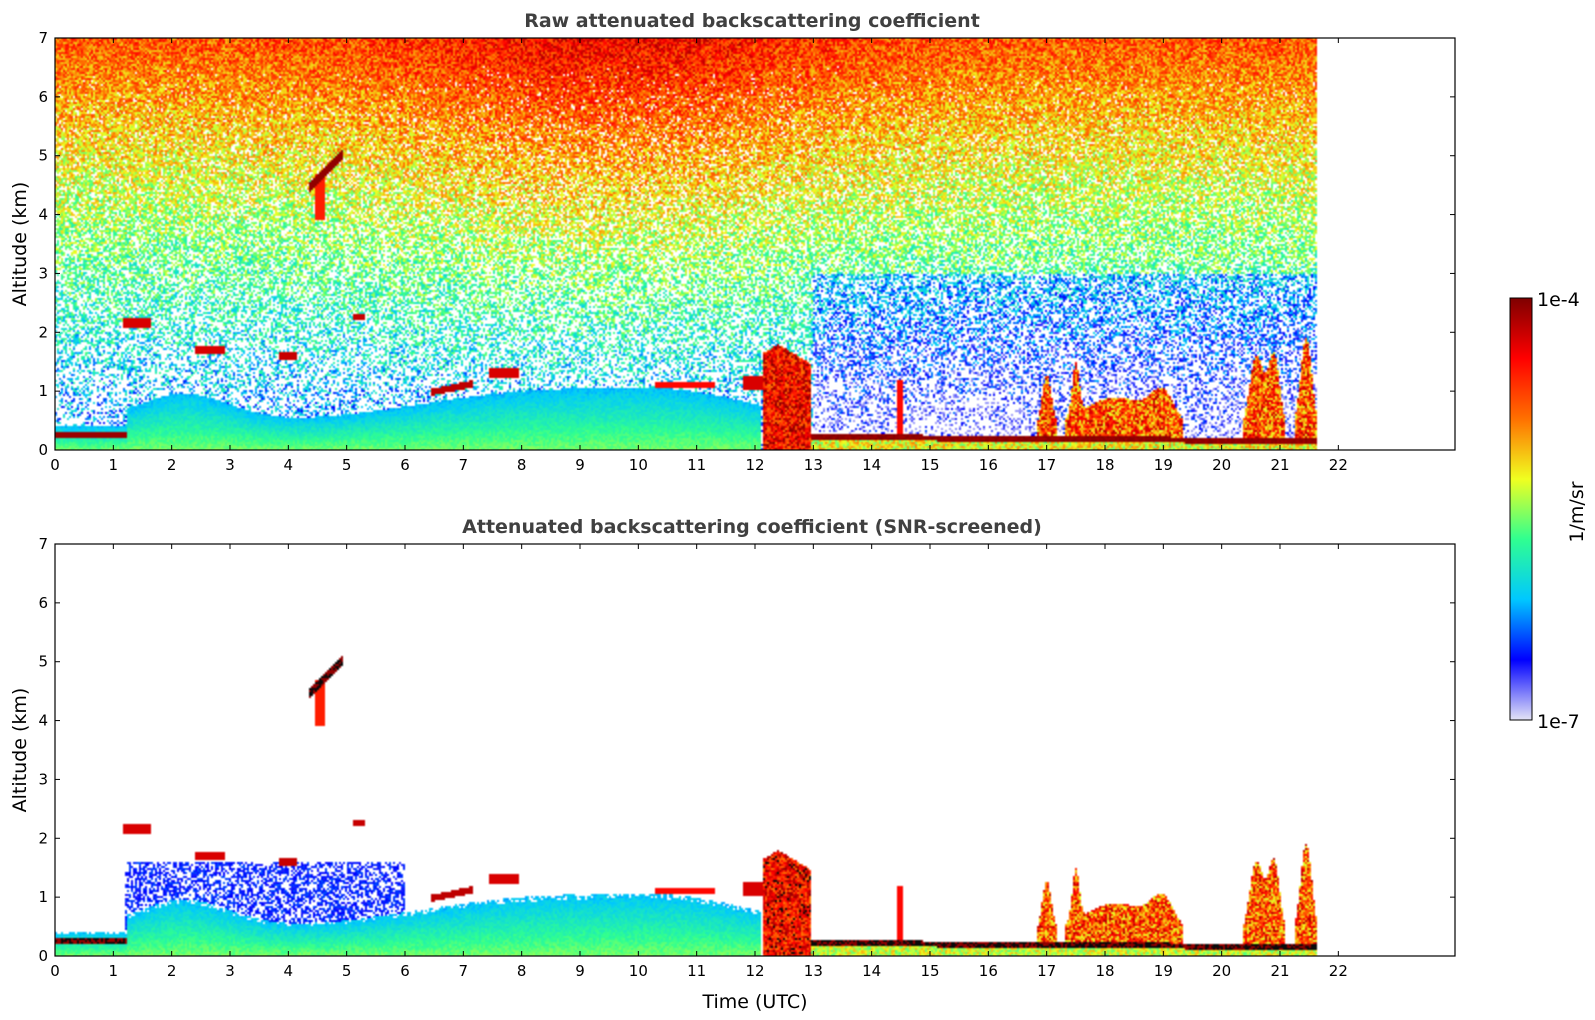 The height and width of the screenshot is (1020, 1595). Describe the element at coordinates (1558, 300) in the screenshot. I see `colorbar-max-label: 1e-4` at that location.